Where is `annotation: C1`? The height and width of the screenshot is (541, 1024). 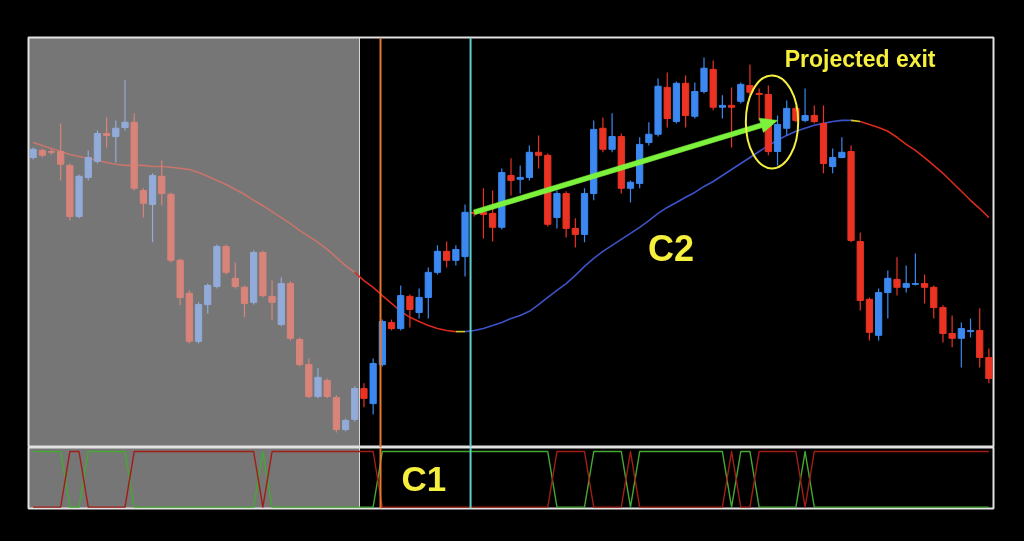 annotation: C1 is located at coordinates (424, 479).